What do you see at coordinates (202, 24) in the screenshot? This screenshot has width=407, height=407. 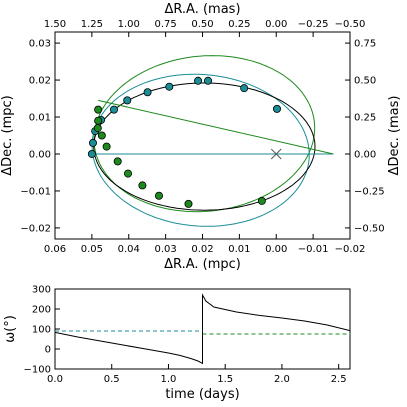 I see `top-tick-label: 0.50` at bounding box center [202, 24].